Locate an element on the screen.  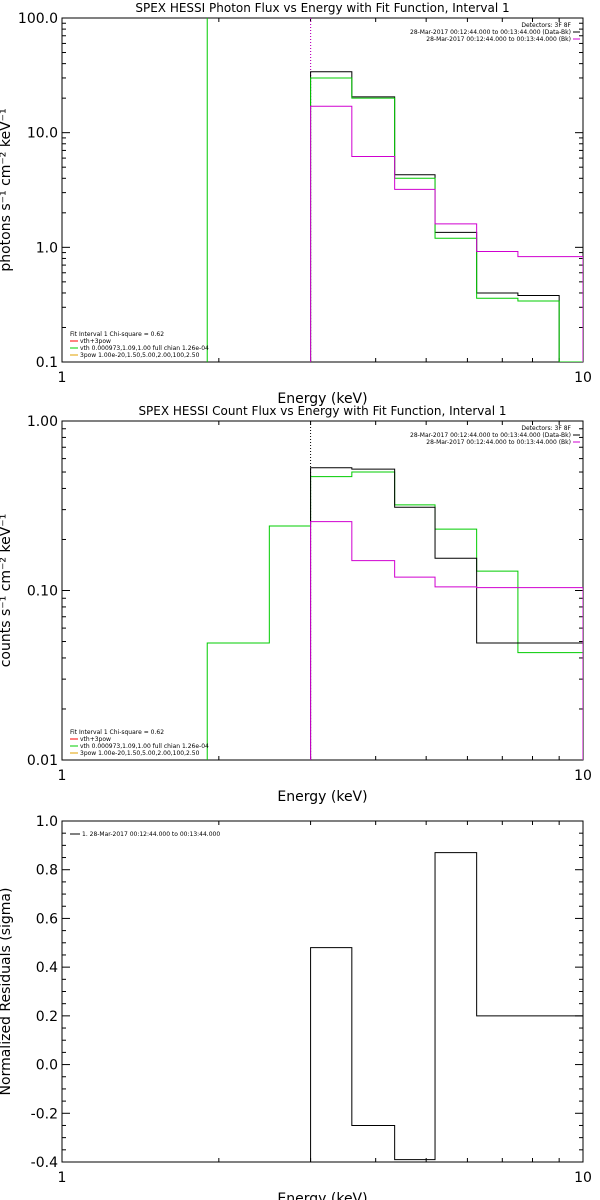
y-tick-label: -0.4 is located at coordinates (44, 1163).